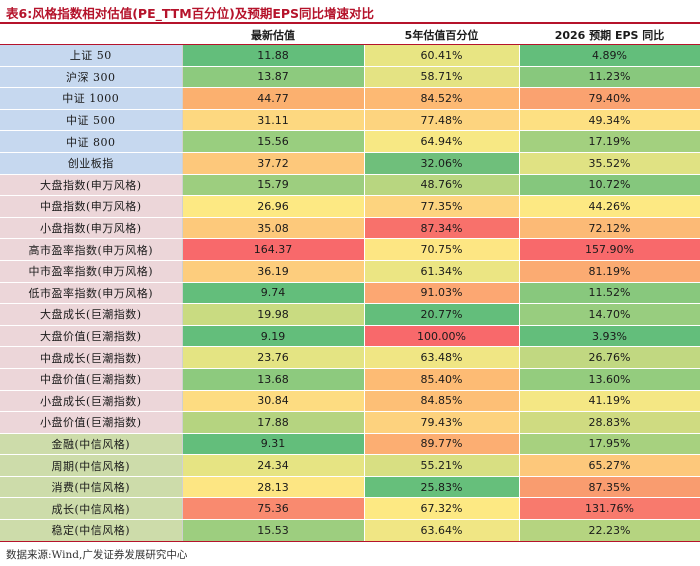  What do you see at coordinates (442, 509) in the screenshot?
I see `percentile-cell: 67.32%` at bounding box center [442, 509].